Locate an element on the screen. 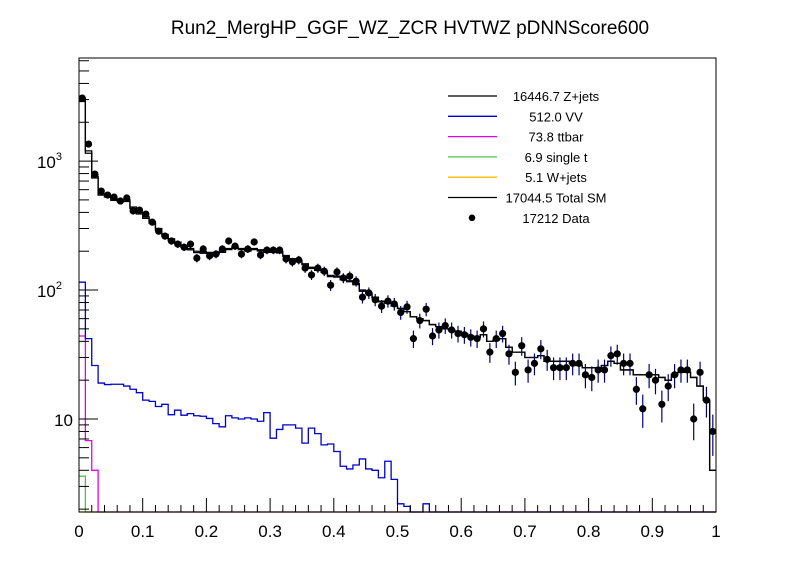 This screenshot has height=572, width=796. x-tick-label: 0 is located at coordinates (78, 531).